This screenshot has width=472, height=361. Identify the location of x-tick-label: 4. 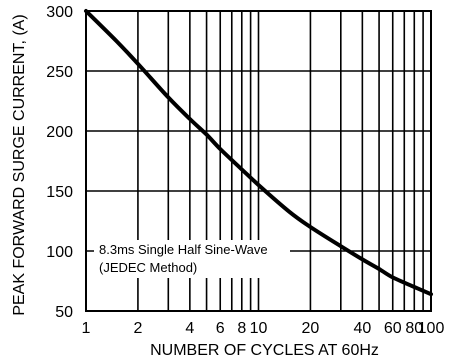
(189, 328).